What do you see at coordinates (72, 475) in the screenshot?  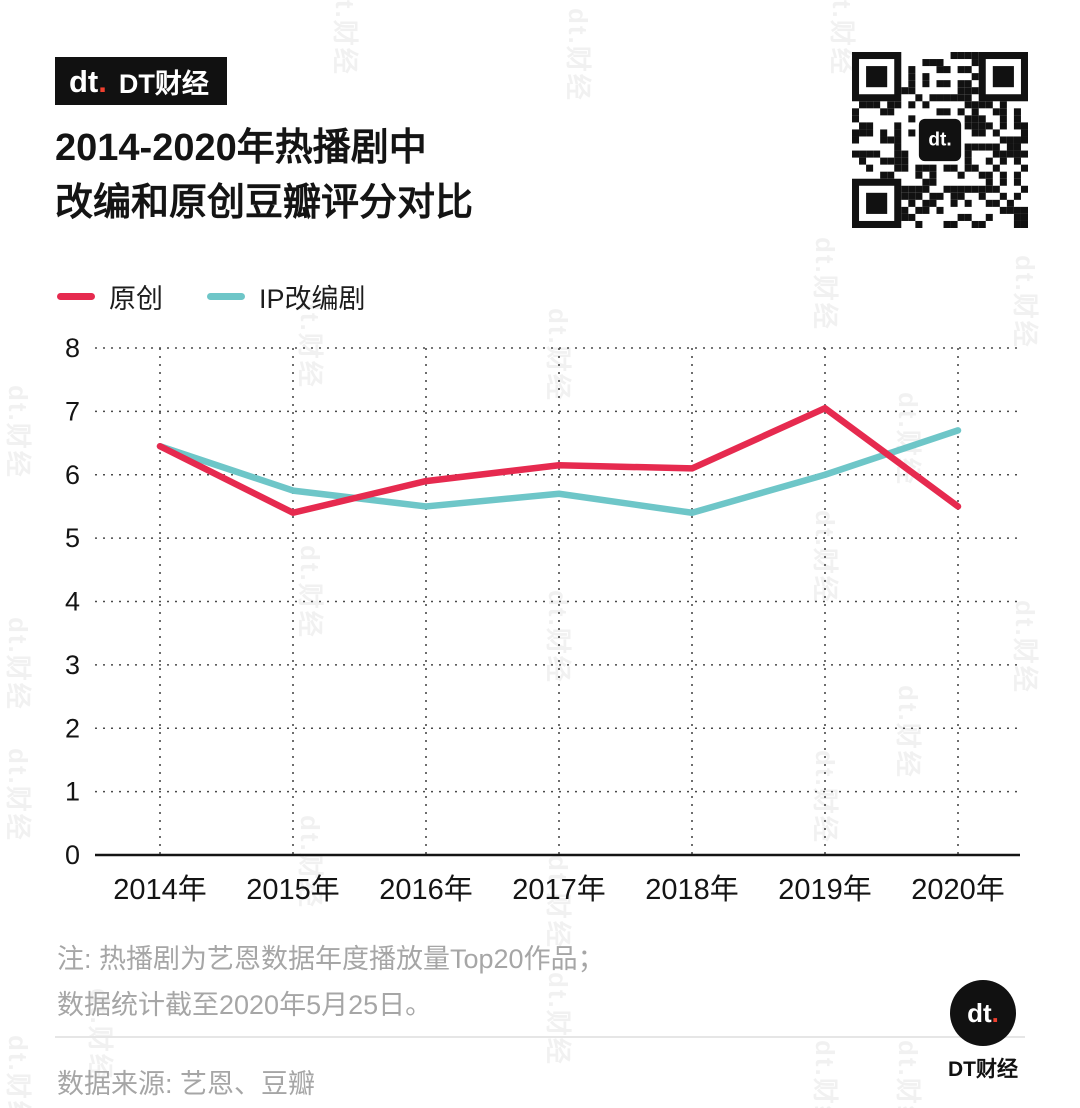 I see `svg-text: 6` at bounding box center [72, 475].